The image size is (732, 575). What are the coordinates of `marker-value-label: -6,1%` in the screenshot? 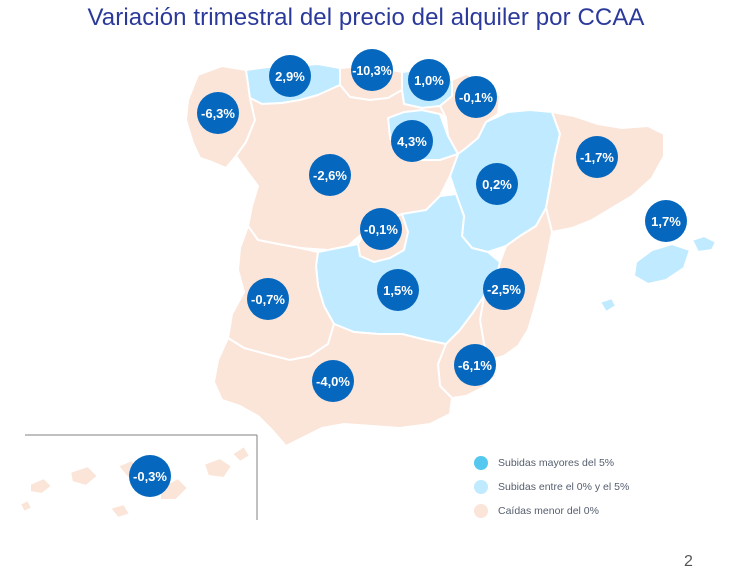 It's located at (475, 365).